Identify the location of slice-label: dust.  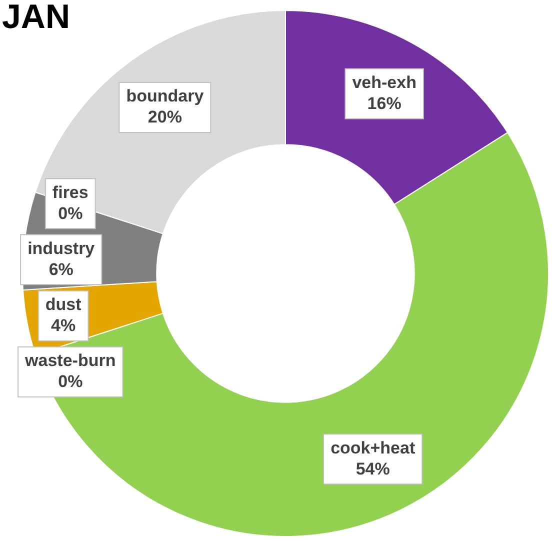
(63, 304).